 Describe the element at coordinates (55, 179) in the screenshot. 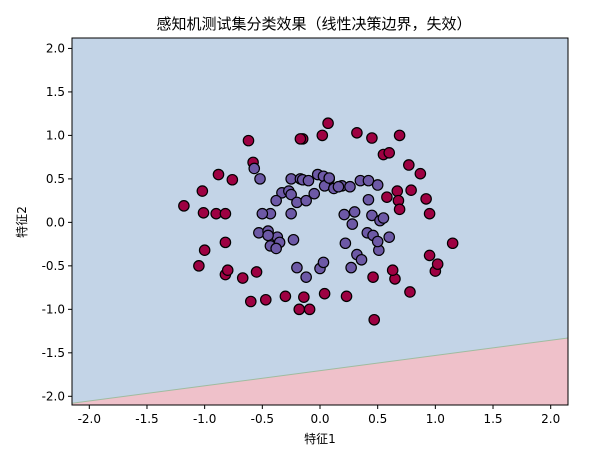

I see `y-tick-label: 0.5` at that location.